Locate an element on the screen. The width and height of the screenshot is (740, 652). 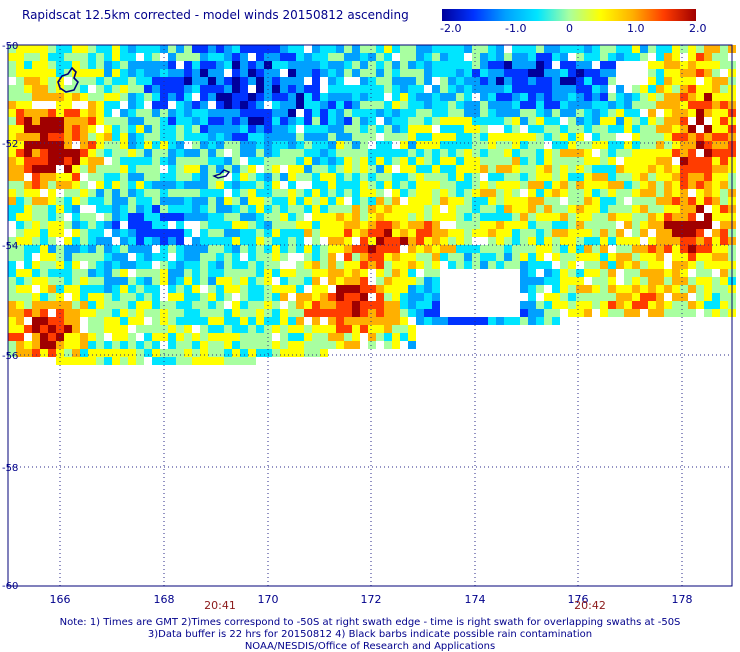
lat-label: -52 is located at coordinates (10, 144).